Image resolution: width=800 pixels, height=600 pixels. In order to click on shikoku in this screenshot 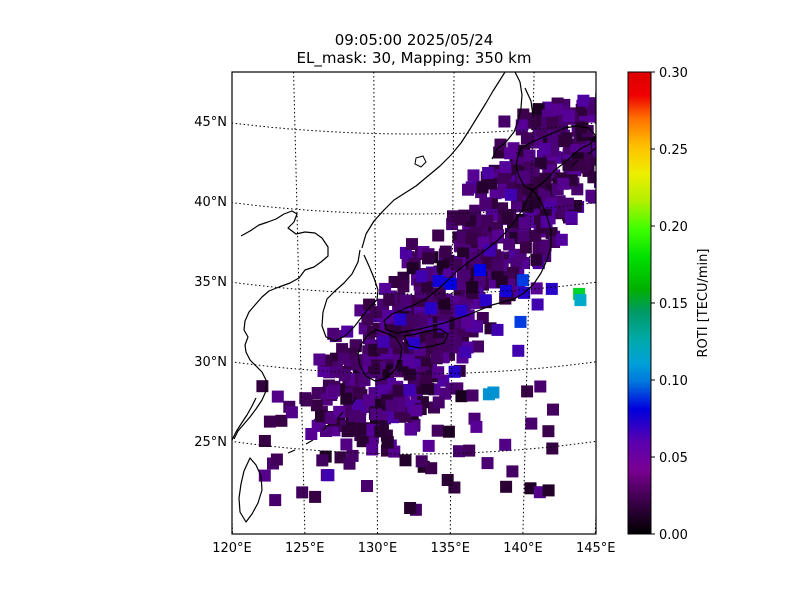, I will do `click(426, 338)`.